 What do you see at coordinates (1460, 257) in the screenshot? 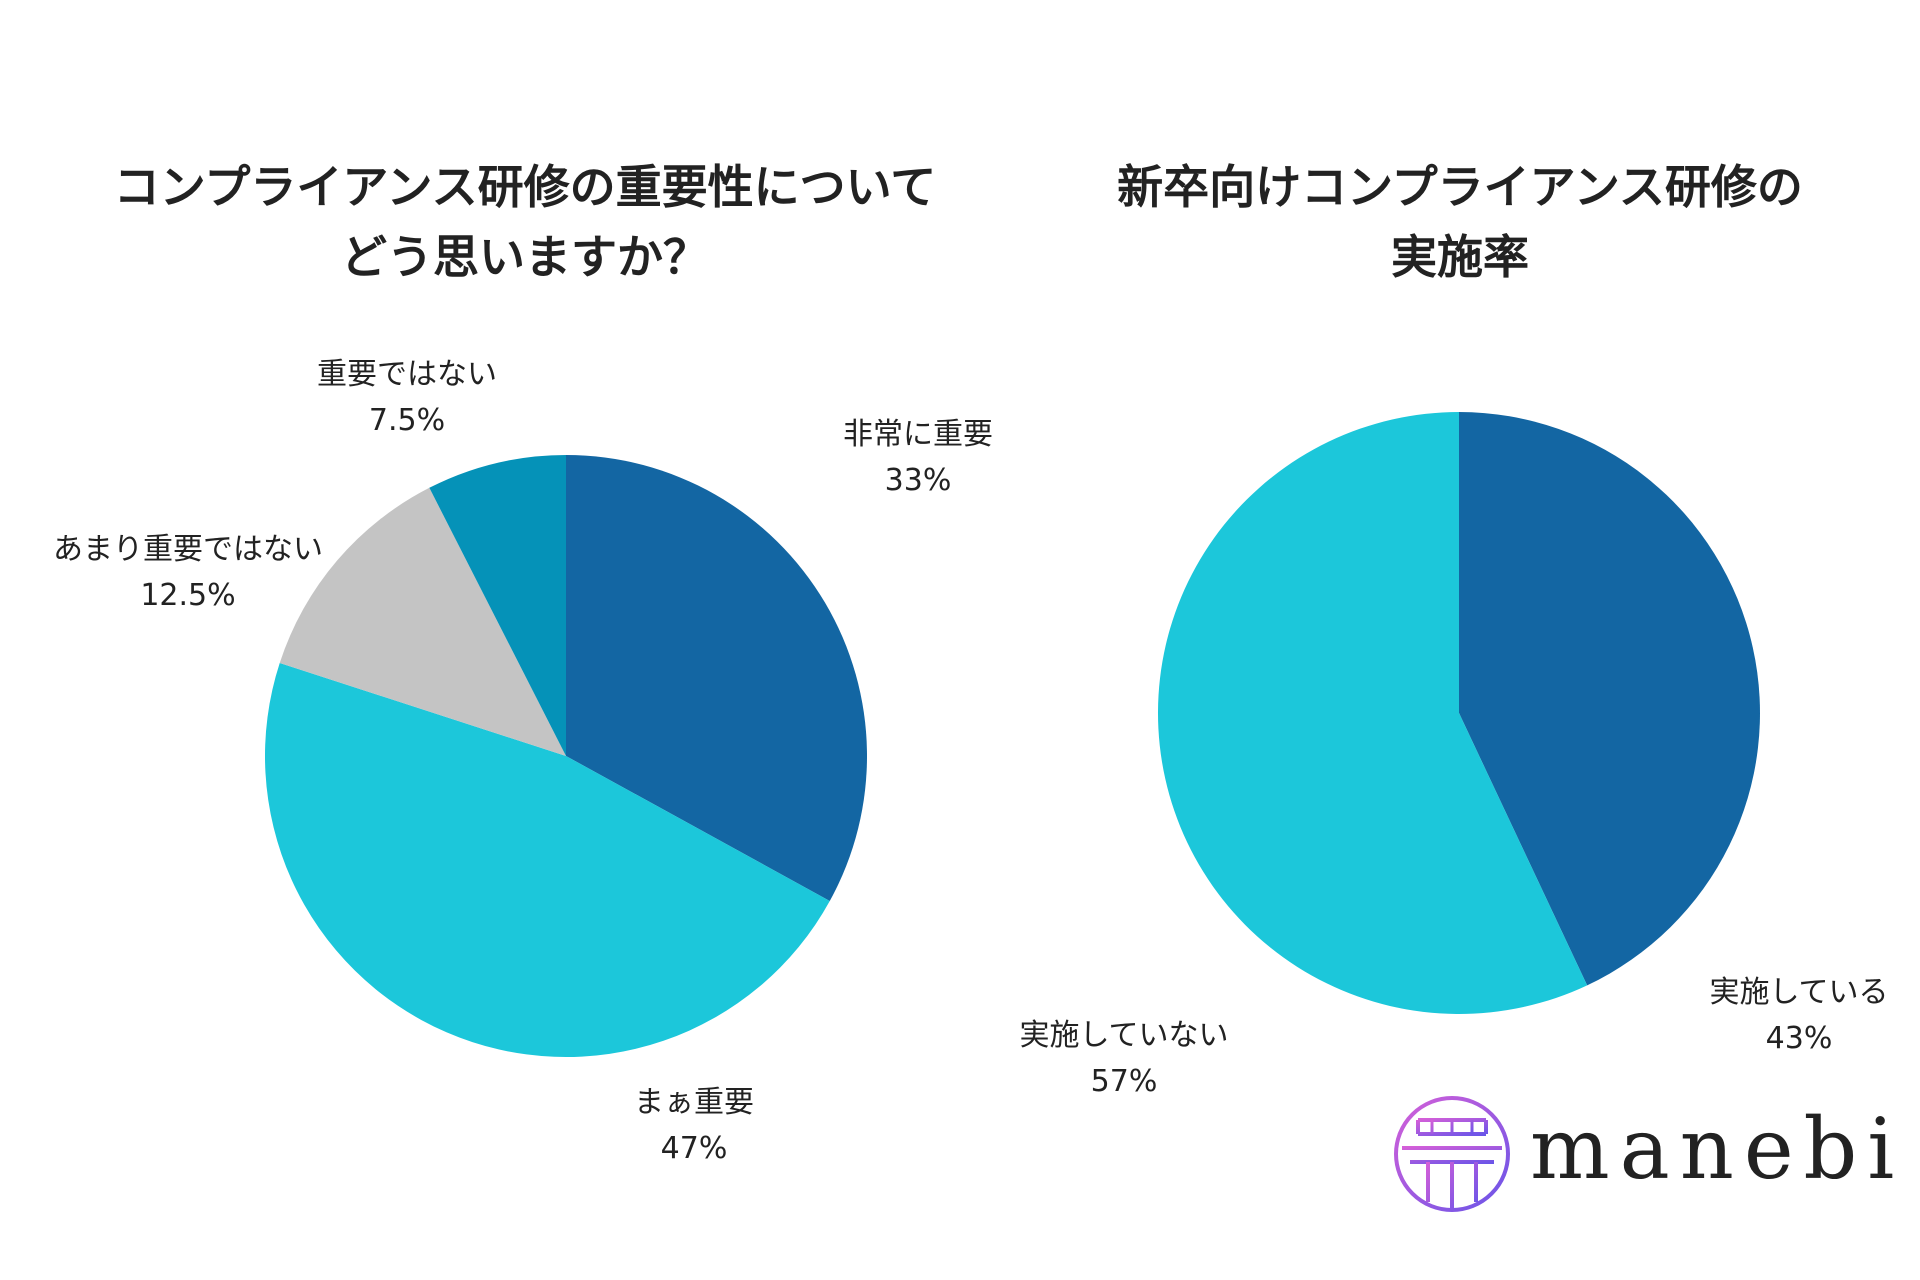
I see `chart-title-line-2: 実施率` at bounding box center [1460, 257].